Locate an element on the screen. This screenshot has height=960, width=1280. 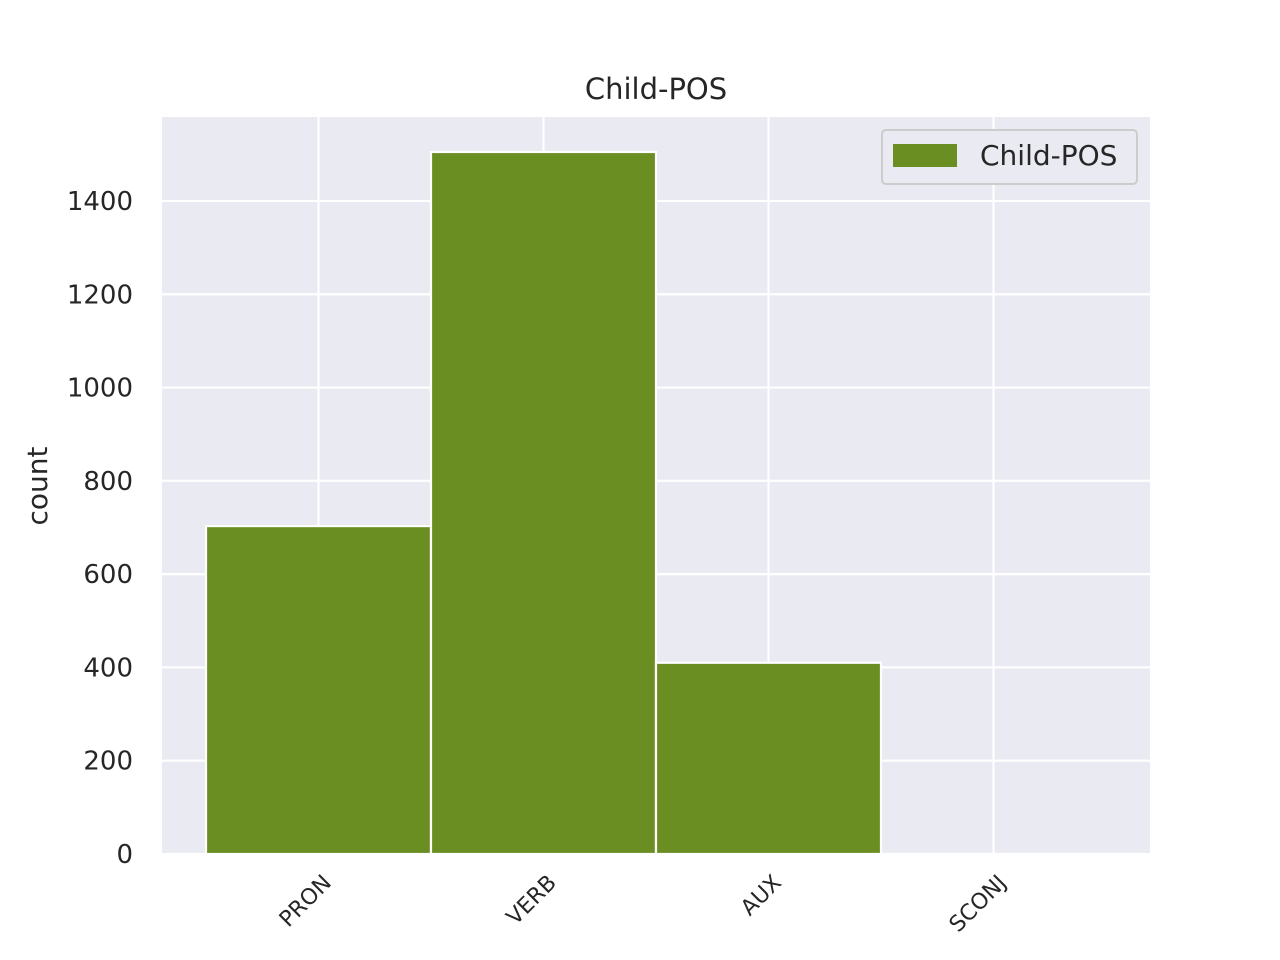
x-tick-label-aux: AUX is located at coordinates (761, 896).